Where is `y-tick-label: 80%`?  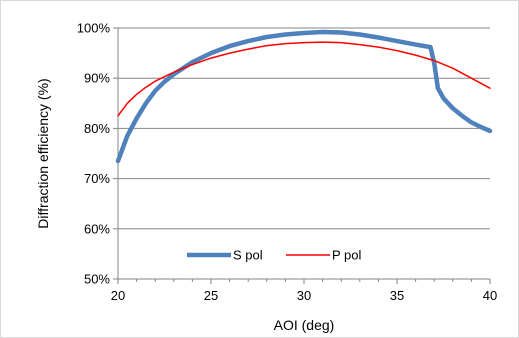
y-tick-label: 80% is located at coordinates (97, 128).